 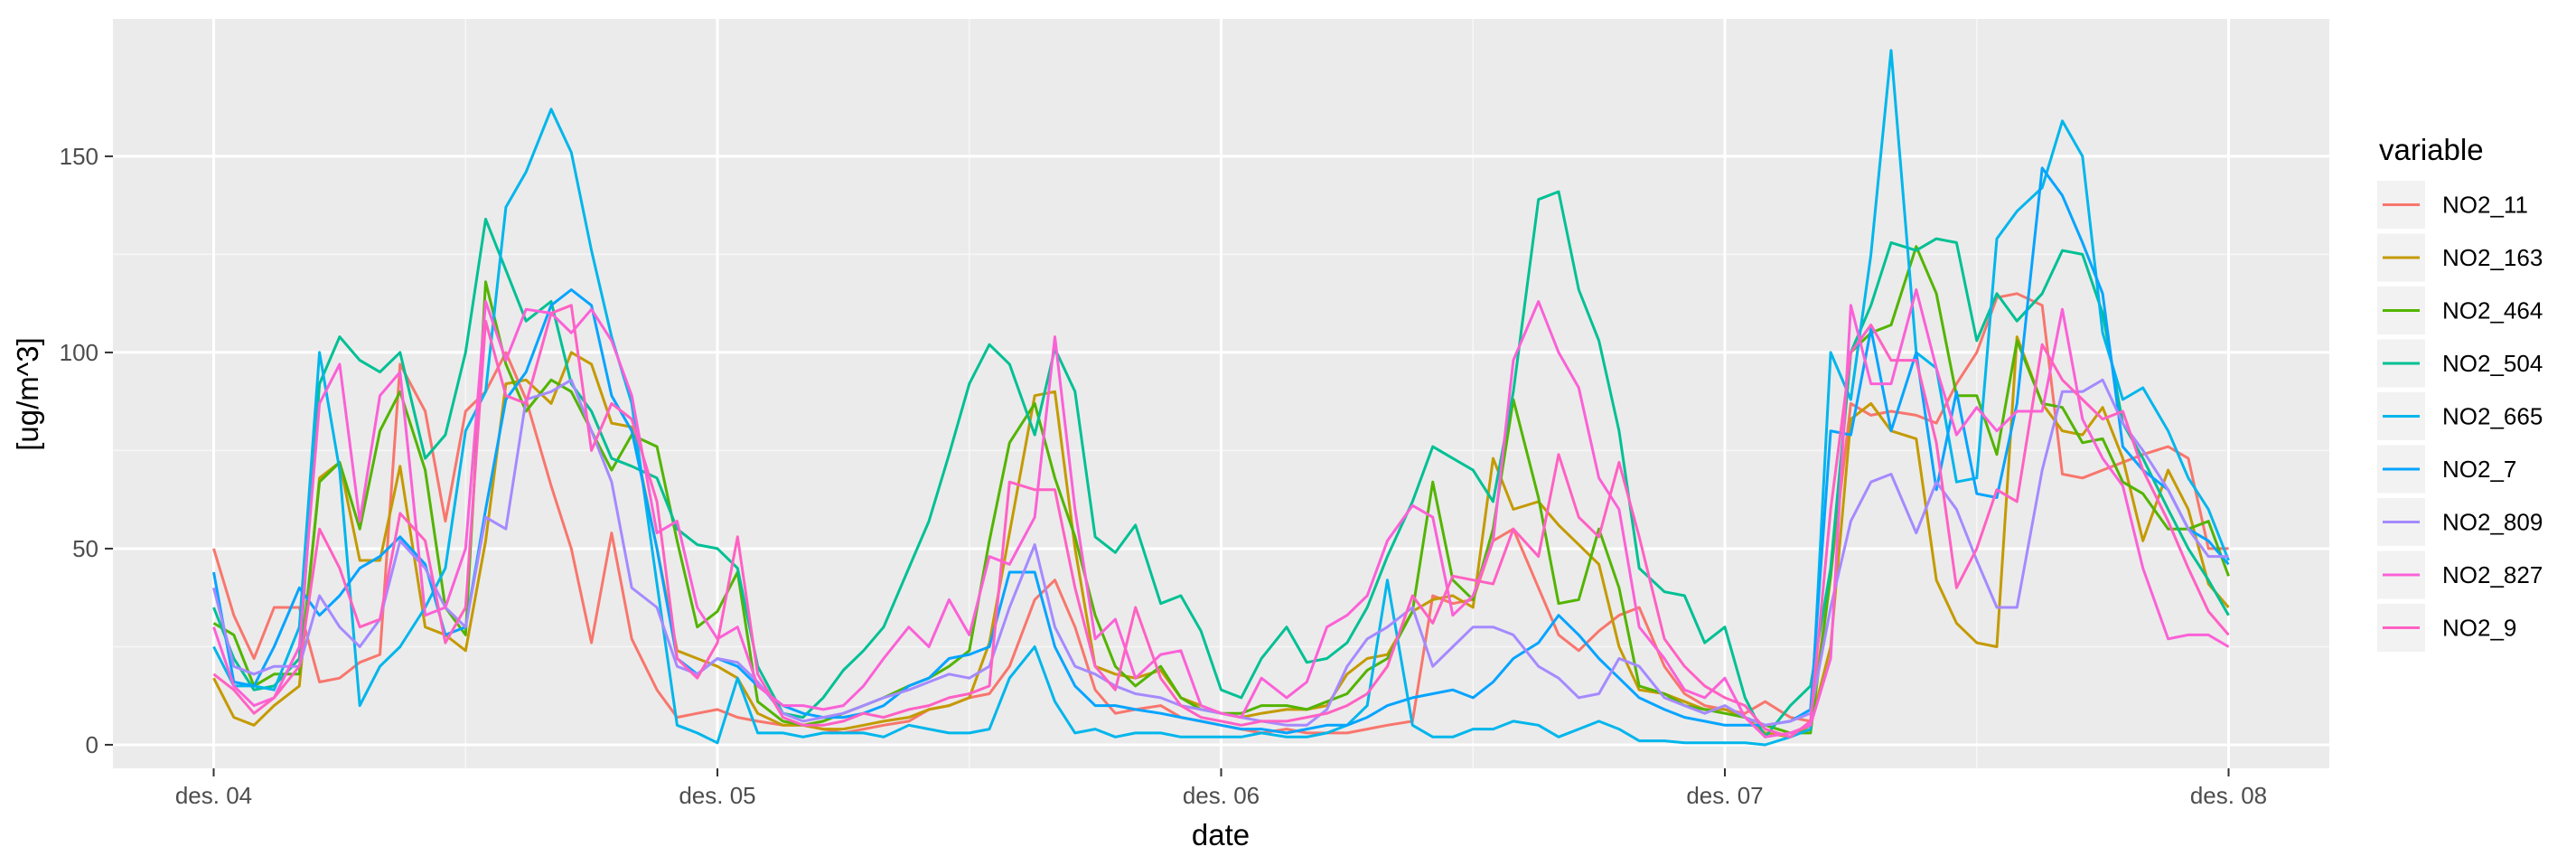 What do you see at coordinates (92, 745) in the screenshot?
I see `y-tick-label: 0` at bounding box center [92, 745].